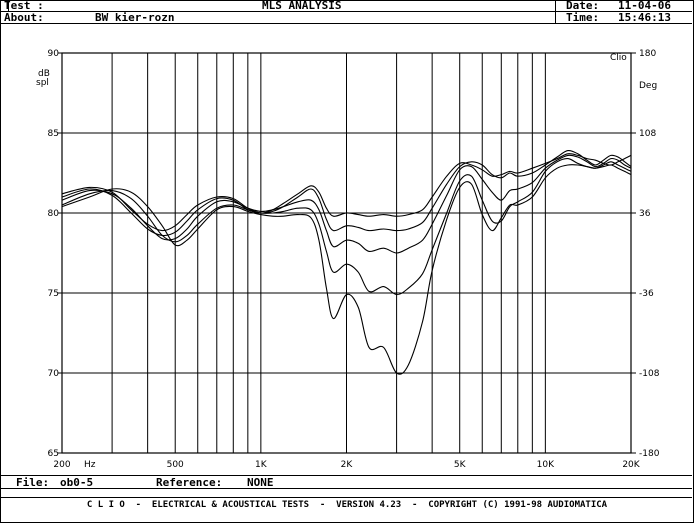 This screenshot has height=523, width=694. What do you see at coordinates (649, 454) in the screenshot?
I see `y2-tick-label: -180` at bounding box center [649, 454].